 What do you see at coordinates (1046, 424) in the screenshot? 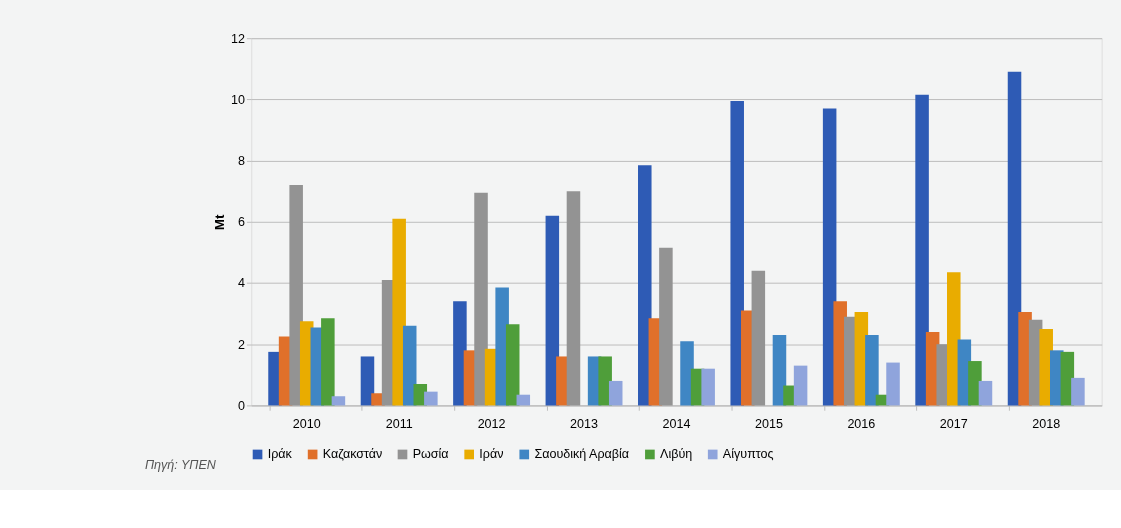
I see `x-tick-label: 2018` at bounding box center [1046, 424].